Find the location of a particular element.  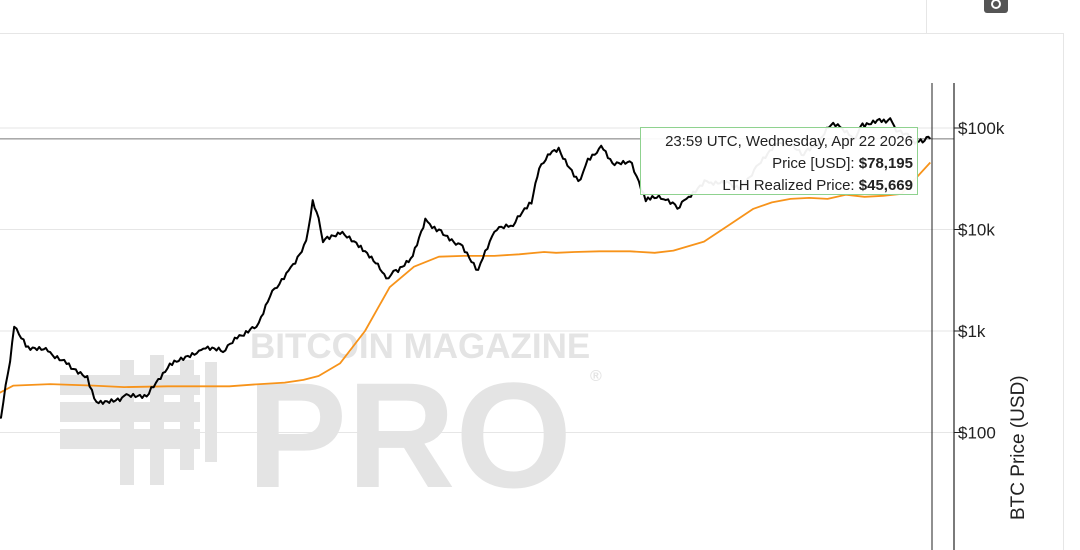

watermark-line2: PRO is located at coordinates (409, 435).